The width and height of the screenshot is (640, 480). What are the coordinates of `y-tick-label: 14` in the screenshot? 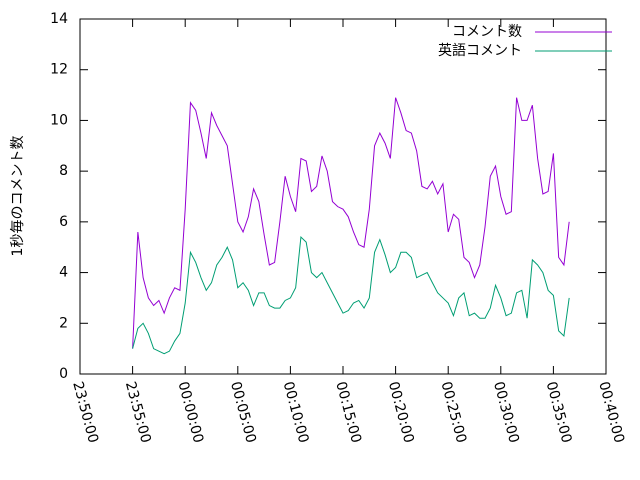 It's located at (59, 19).